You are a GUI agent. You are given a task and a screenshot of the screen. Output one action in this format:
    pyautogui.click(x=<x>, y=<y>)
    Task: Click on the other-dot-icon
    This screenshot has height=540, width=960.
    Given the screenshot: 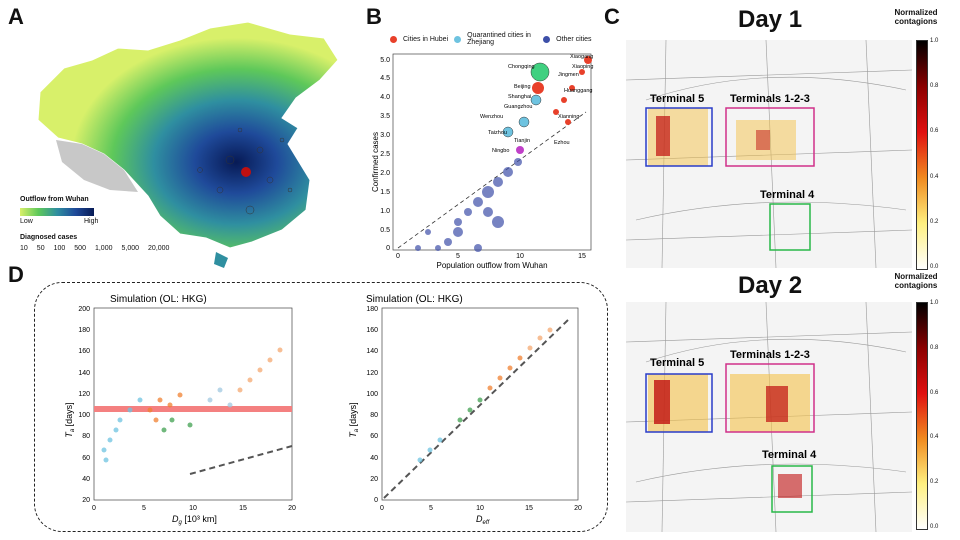 What is the action you would take?
    pyautogui.click(x=547, y=39)
    